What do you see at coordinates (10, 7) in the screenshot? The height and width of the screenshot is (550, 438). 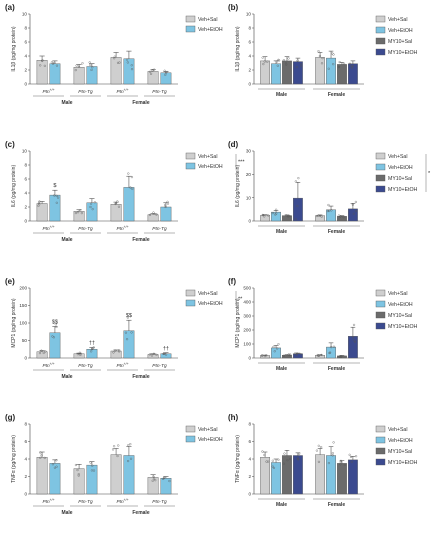 I see `panel-letter: (a)` at bounding box center [10, 7].